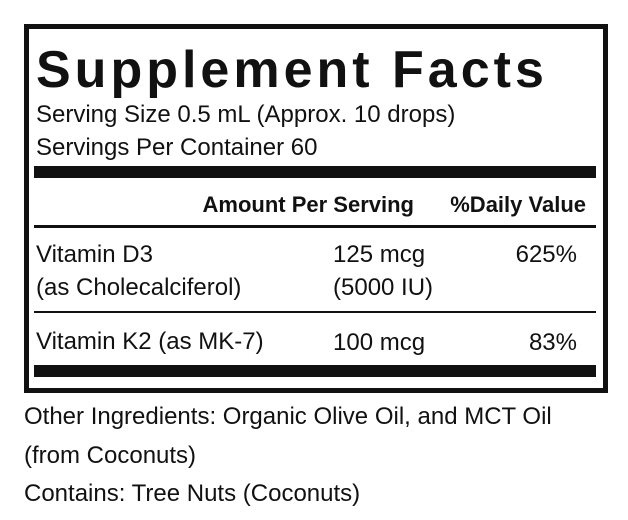 The width and height of the screenshot is (628, 520). What do you see at coordinates (379, 254) in the screenshot?
I see `amount: 125 mcg` at bounding box center [379, 254].